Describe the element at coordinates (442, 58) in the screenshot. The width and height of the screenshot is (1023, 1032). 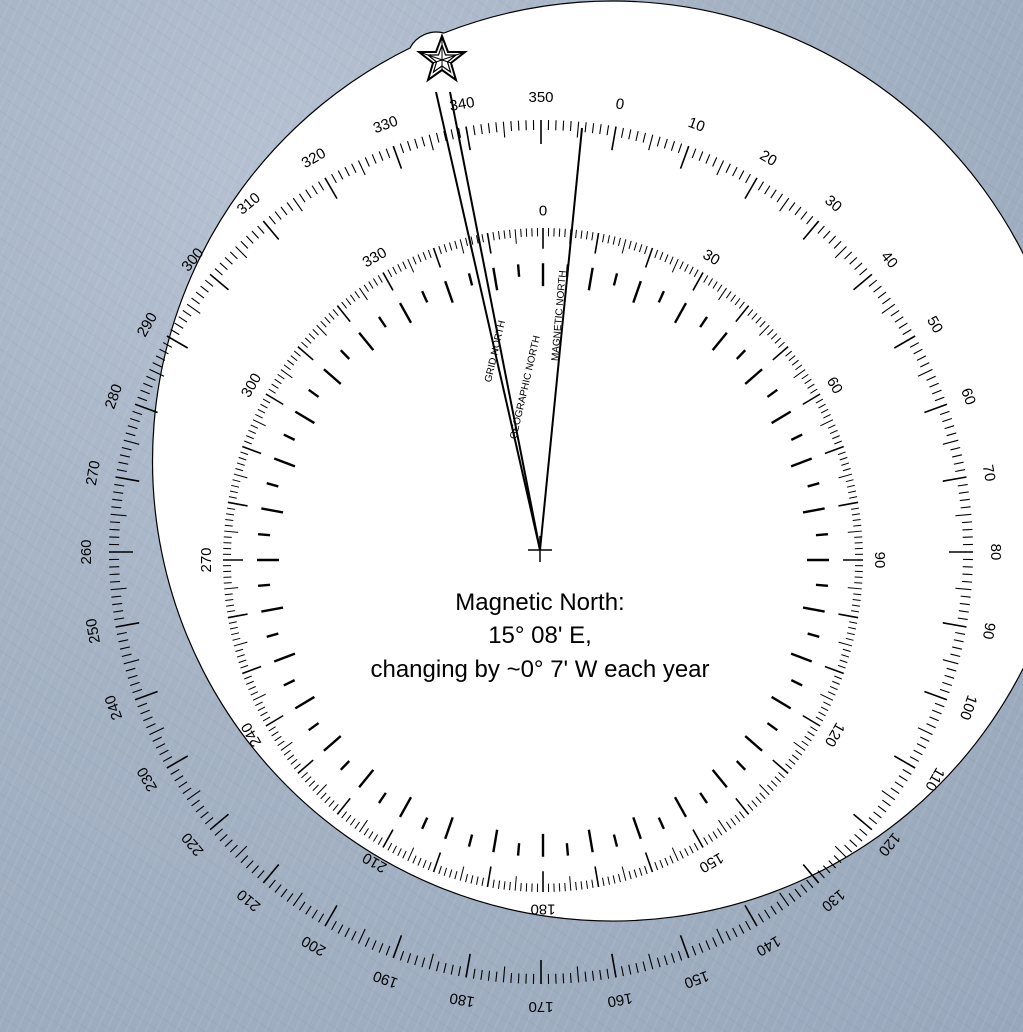
I see `star-icon` at that location.